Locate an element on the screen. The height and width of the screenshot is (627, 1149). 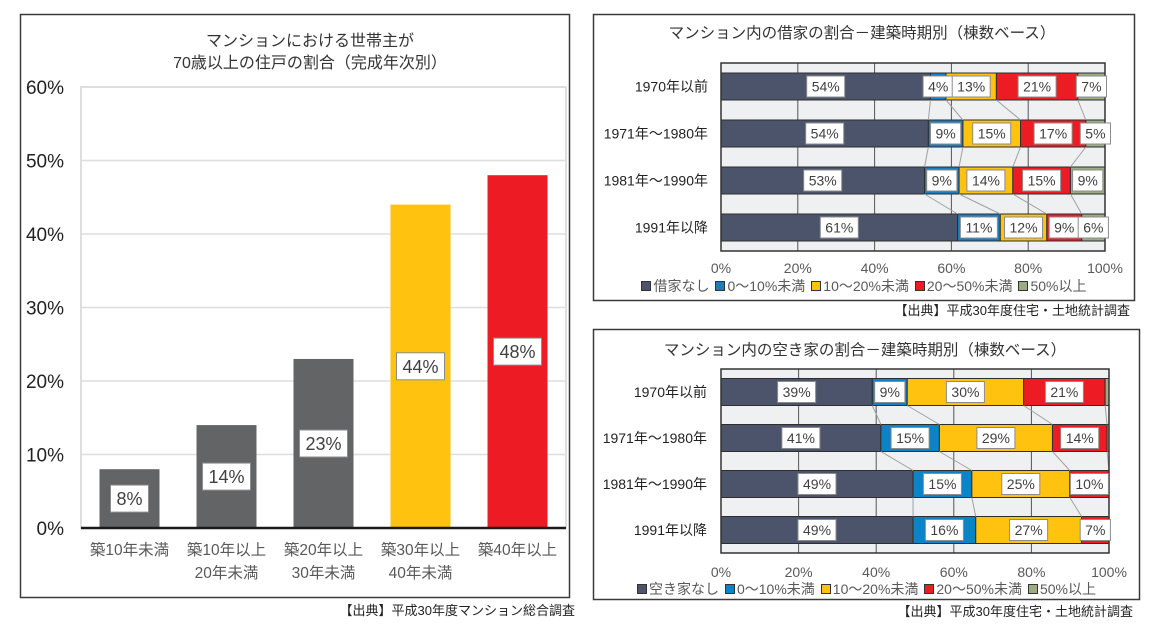
y-category-label: 1981年～1990年 is located at coordinates (656, 181).